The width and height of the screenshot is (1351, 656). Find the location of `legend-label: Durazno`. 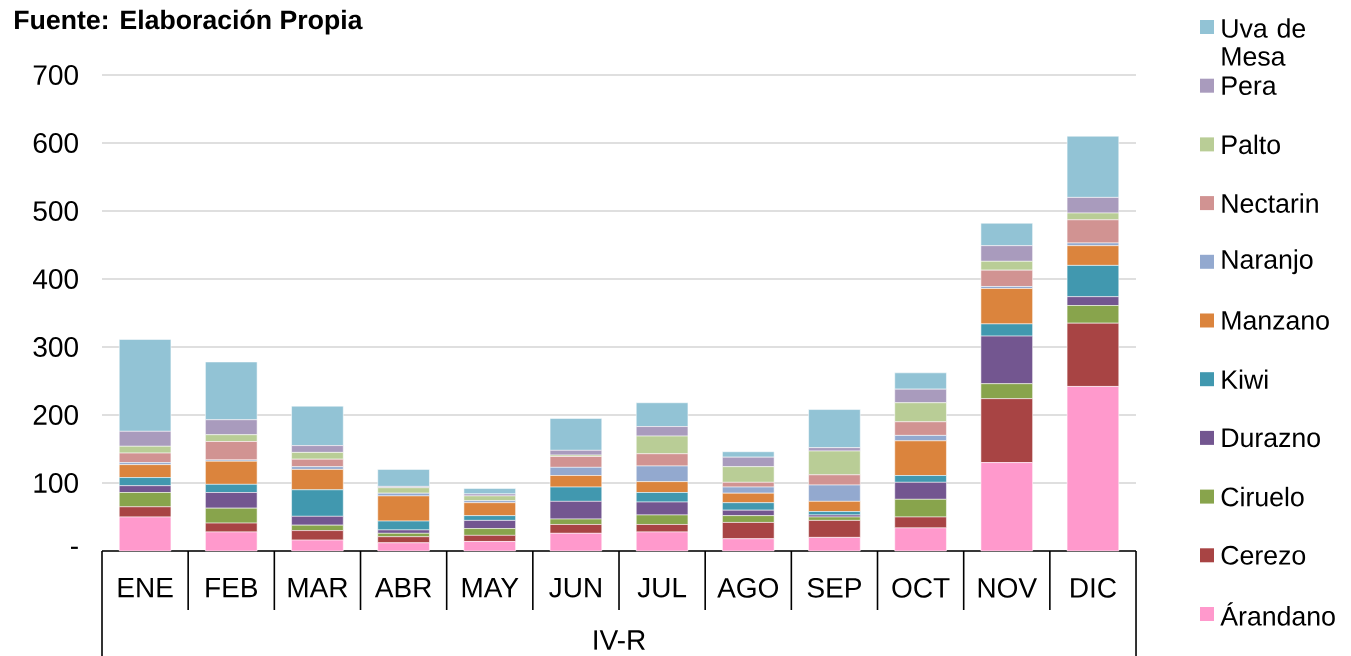

legend-label: Durazno is located at coordinates (1271, 438).